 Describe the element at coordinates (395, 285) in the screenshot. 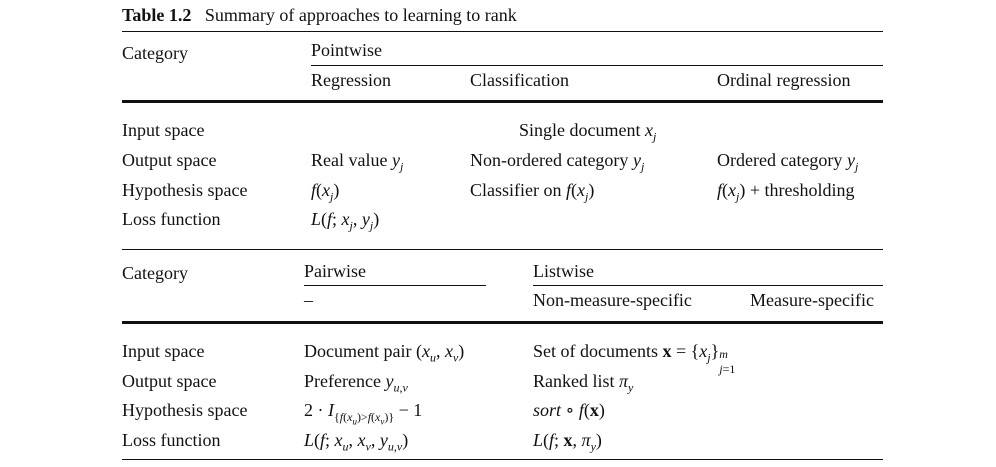

I see `pairwise-header-rule` at that location.